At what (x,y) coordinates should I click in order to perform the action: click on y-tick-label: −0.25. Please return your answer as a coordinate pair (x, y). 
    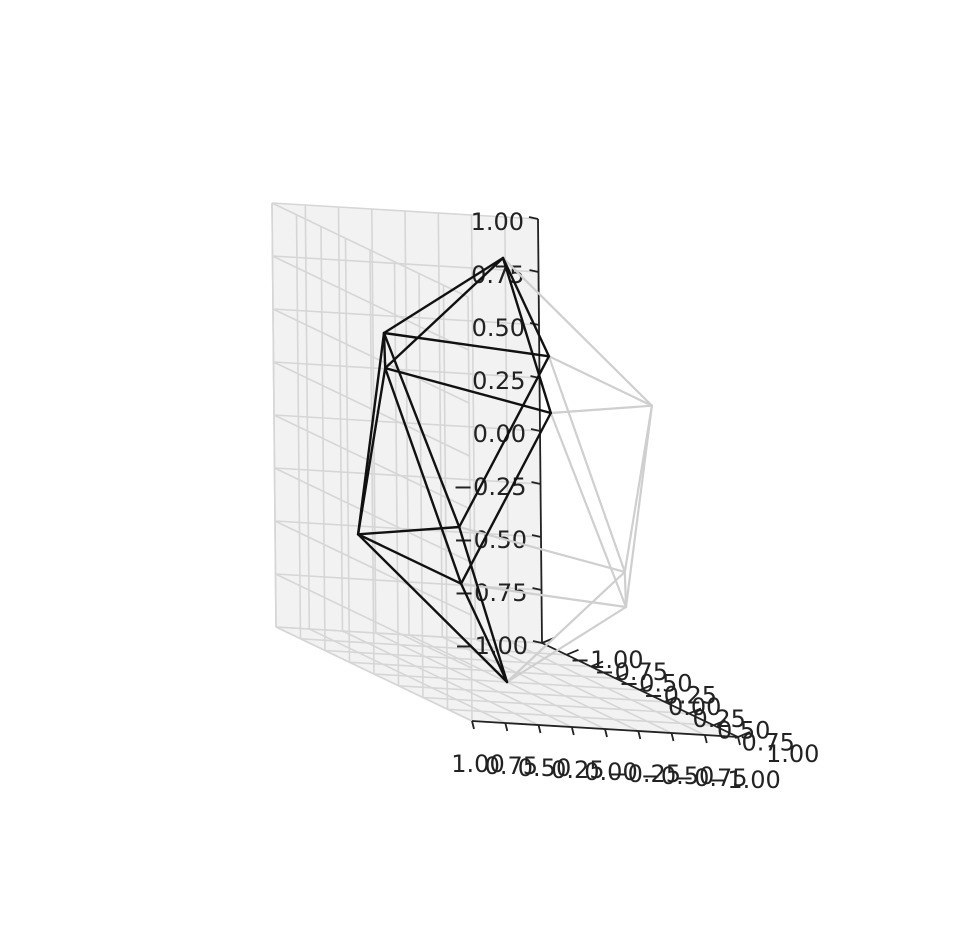
    Looking at the image, I should click on (681, 695).